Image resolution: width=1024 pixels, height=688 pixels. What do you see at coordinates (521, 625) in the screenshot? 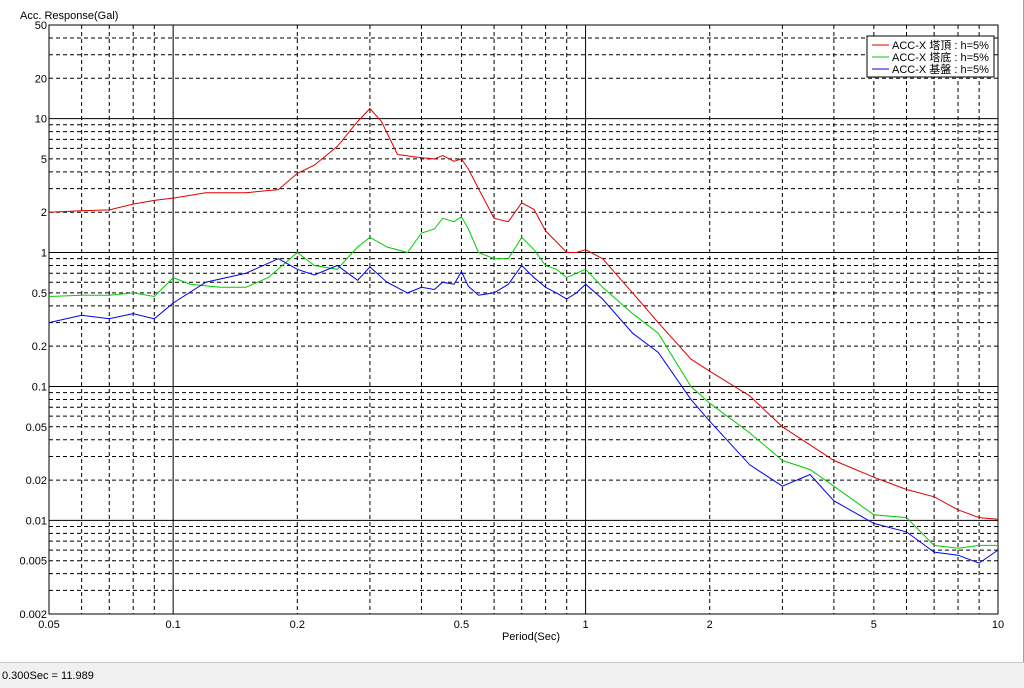
I see `x-axis-tick-labels: 0.05 0.1 0.2 0.5 1 2 5 10` at bounding box center [521, 625].